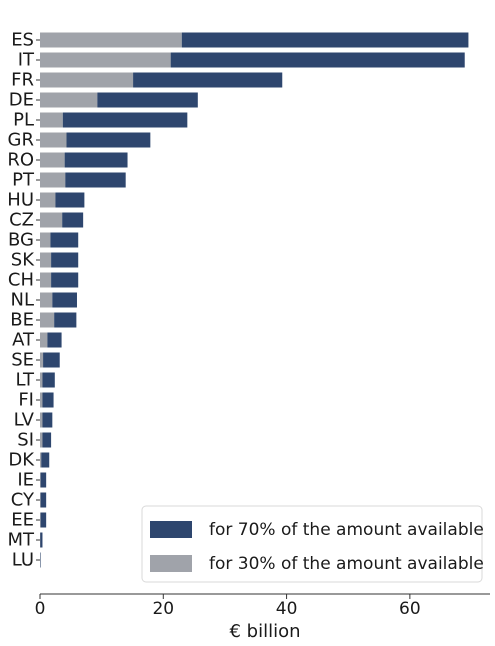 The height and width of the screenshot is (646, 495). Describe the element at coordinates (45, 240) in the screenshot. I see `bar-30pct-bg` at that location.